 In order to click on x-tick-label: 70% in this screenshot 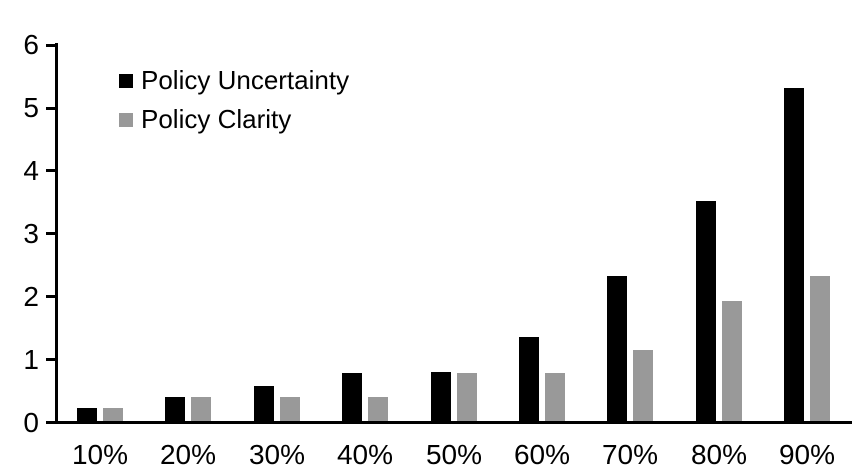, I will do `click(630, 454)`.